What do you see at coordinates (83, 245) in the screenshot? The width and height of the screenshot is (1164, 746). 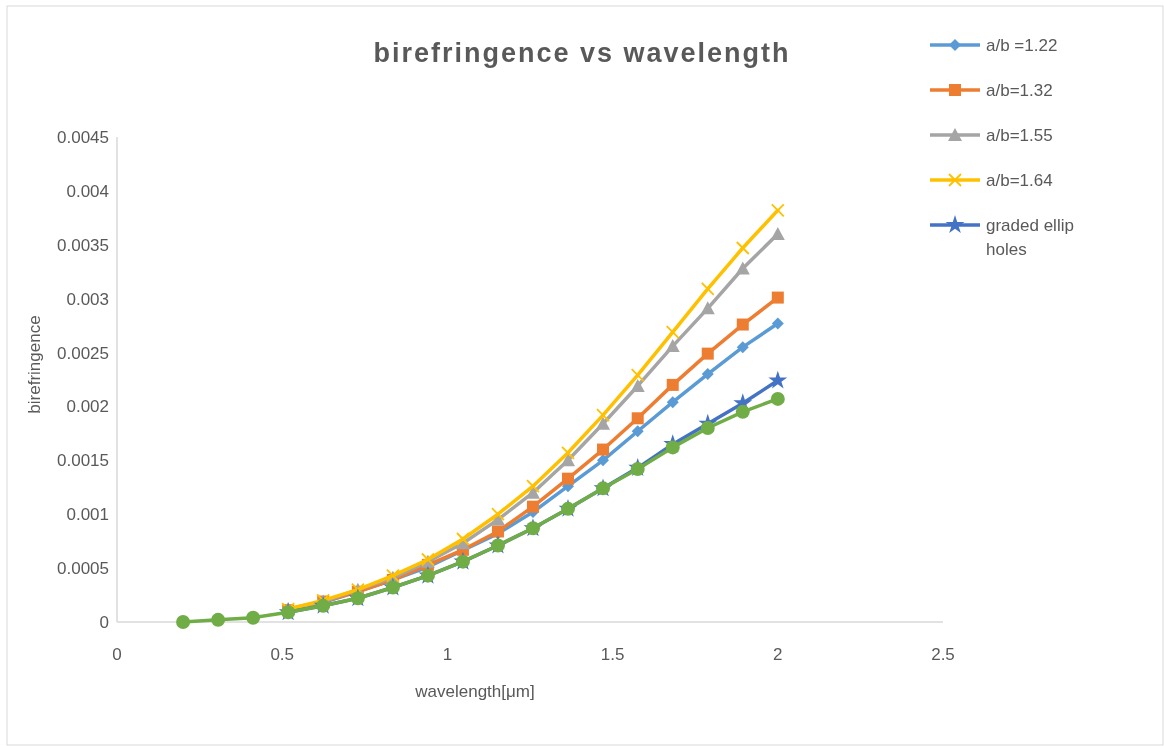 I see `y-tick-label: 0.0035` at bounding box center [83, 245].